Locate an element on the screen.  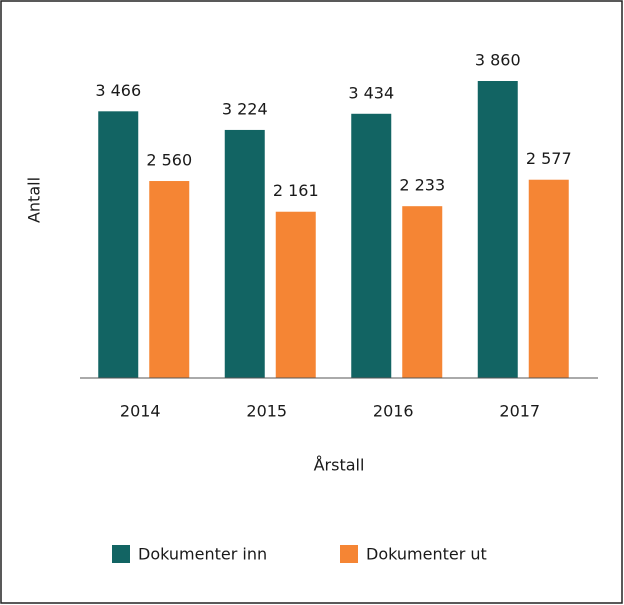
value-label: 3 434 is located at coordinates (371, 92).